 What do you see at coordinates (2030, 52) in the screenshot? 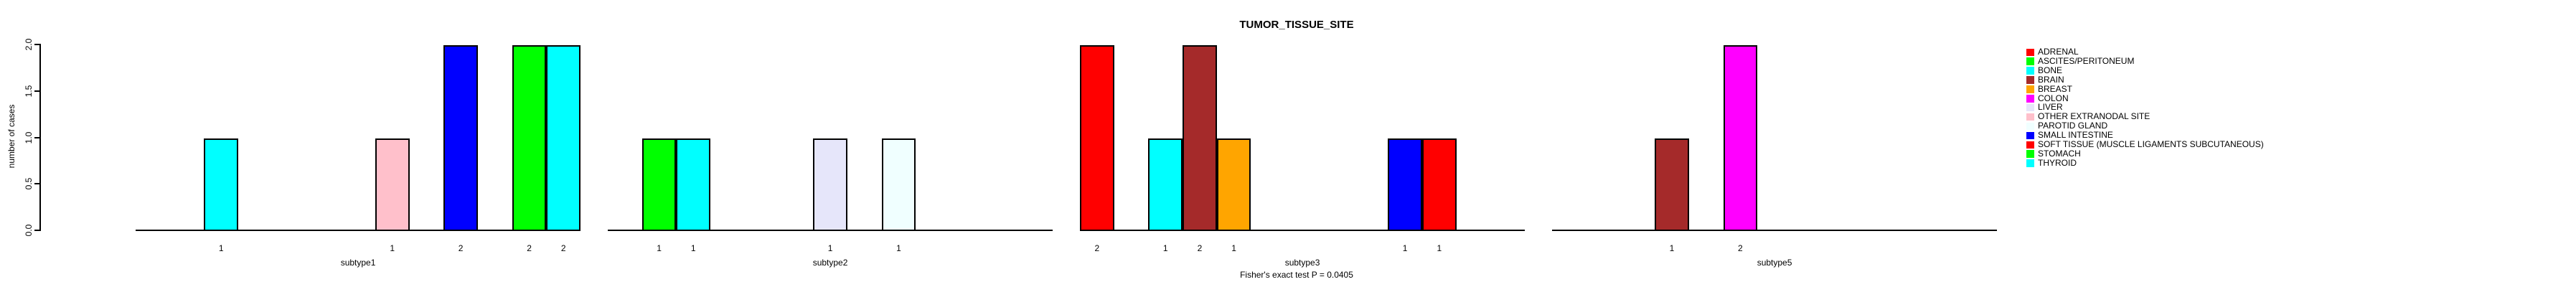
I see `legend-swatch-adrenal` at bounding box center [2030, 52].